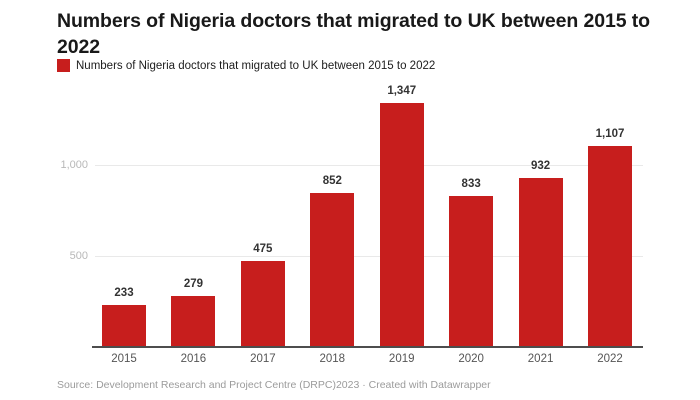 The image size is (700, 400). Describe the element at coordinates (401, 359) in the screenshot. I see `x-axis-label-2019: 2019` at that location.